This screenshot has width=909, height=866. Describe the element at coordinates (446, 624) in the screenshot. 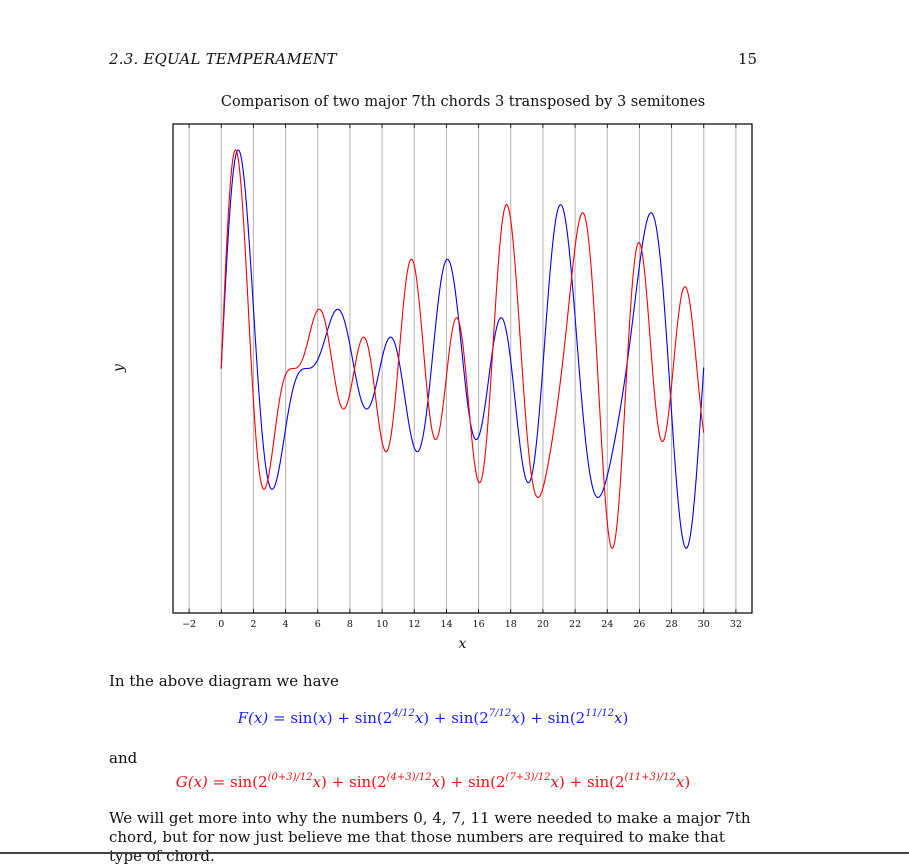

I see `x-tick-label: 14` at that location.